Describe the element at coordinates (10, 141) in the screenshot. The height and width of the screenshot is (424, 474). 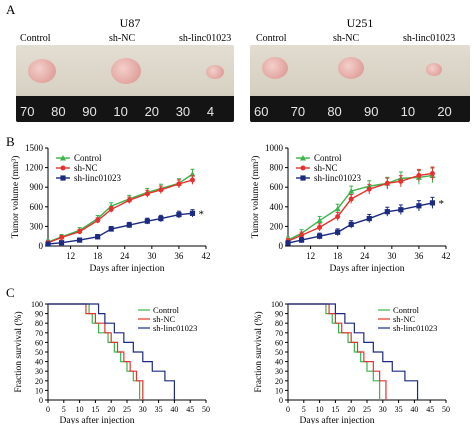
I see `panel-label-b: B` at that location.